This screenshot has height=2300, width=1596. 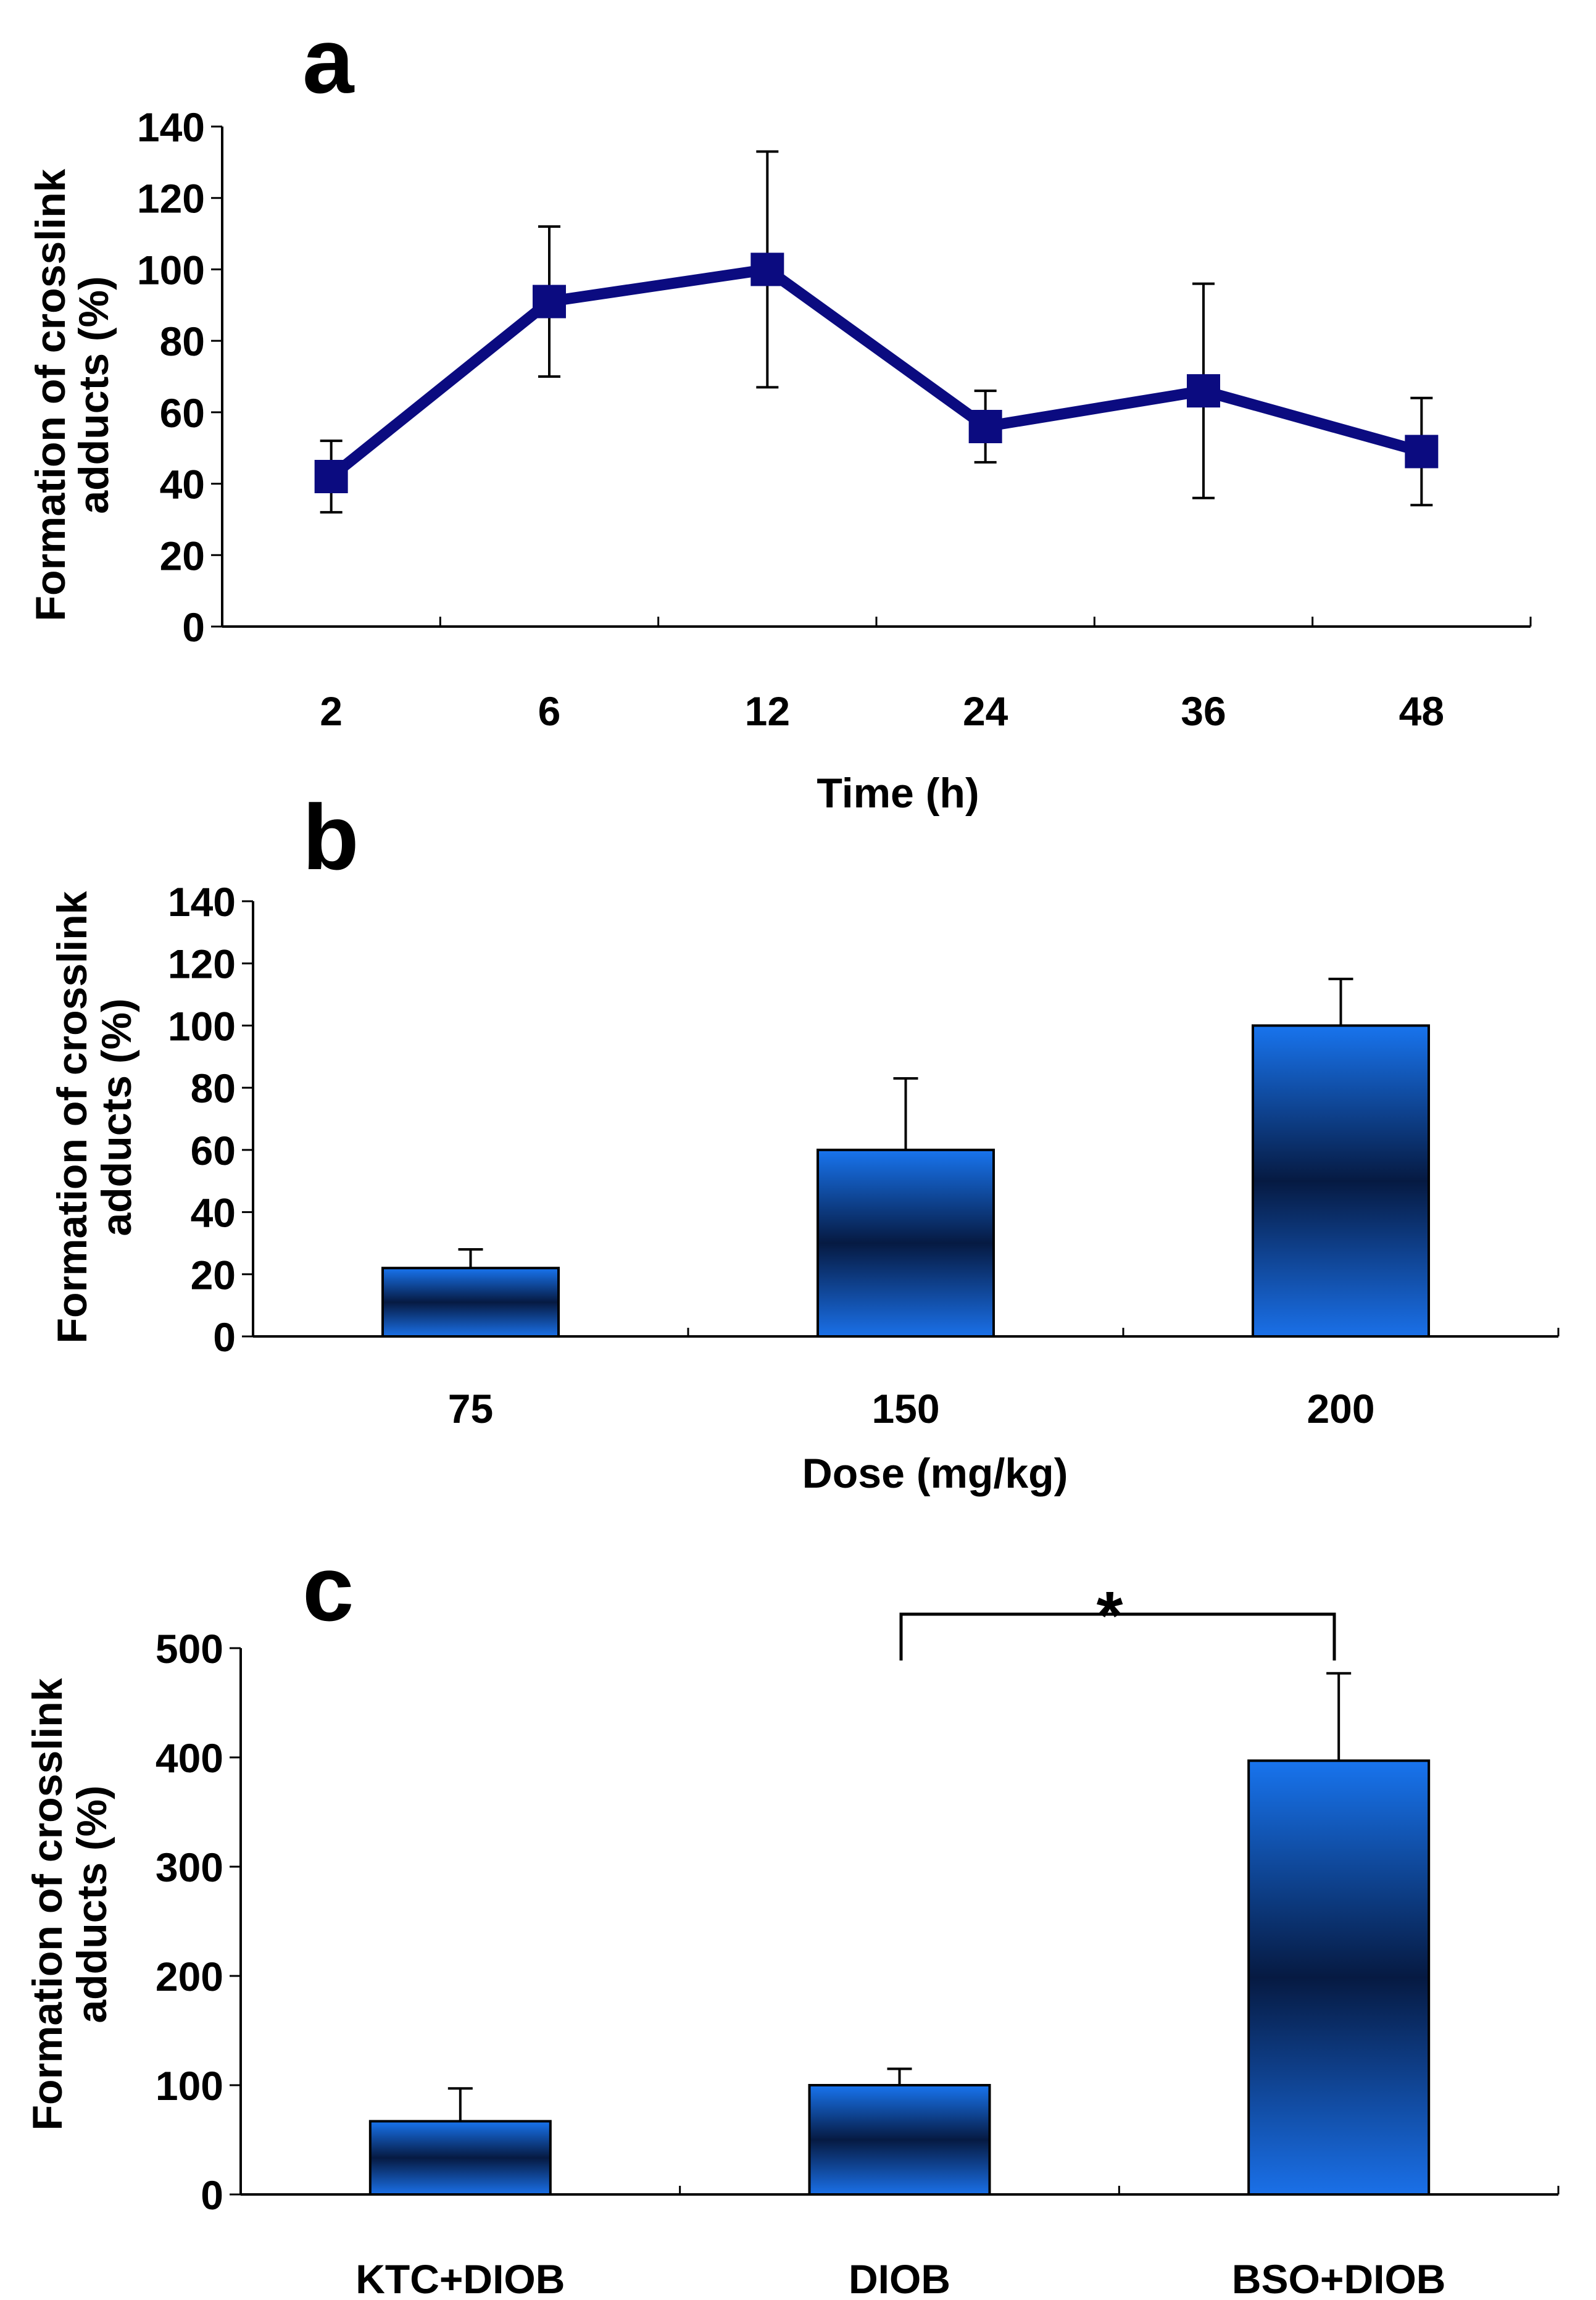 I want to click on panel-a-error-bars, so click(x=876, y=332).